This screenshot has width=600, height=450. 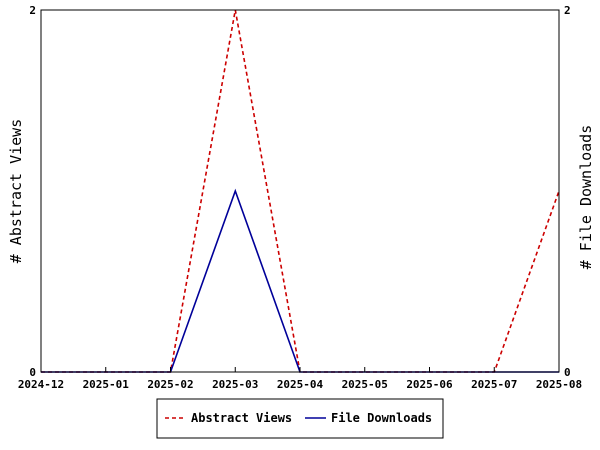 What do you see at coordinates (365, 384) in the screenshot?
I see `x-tick-label: 2025-05` at bounding box center [365, 384].